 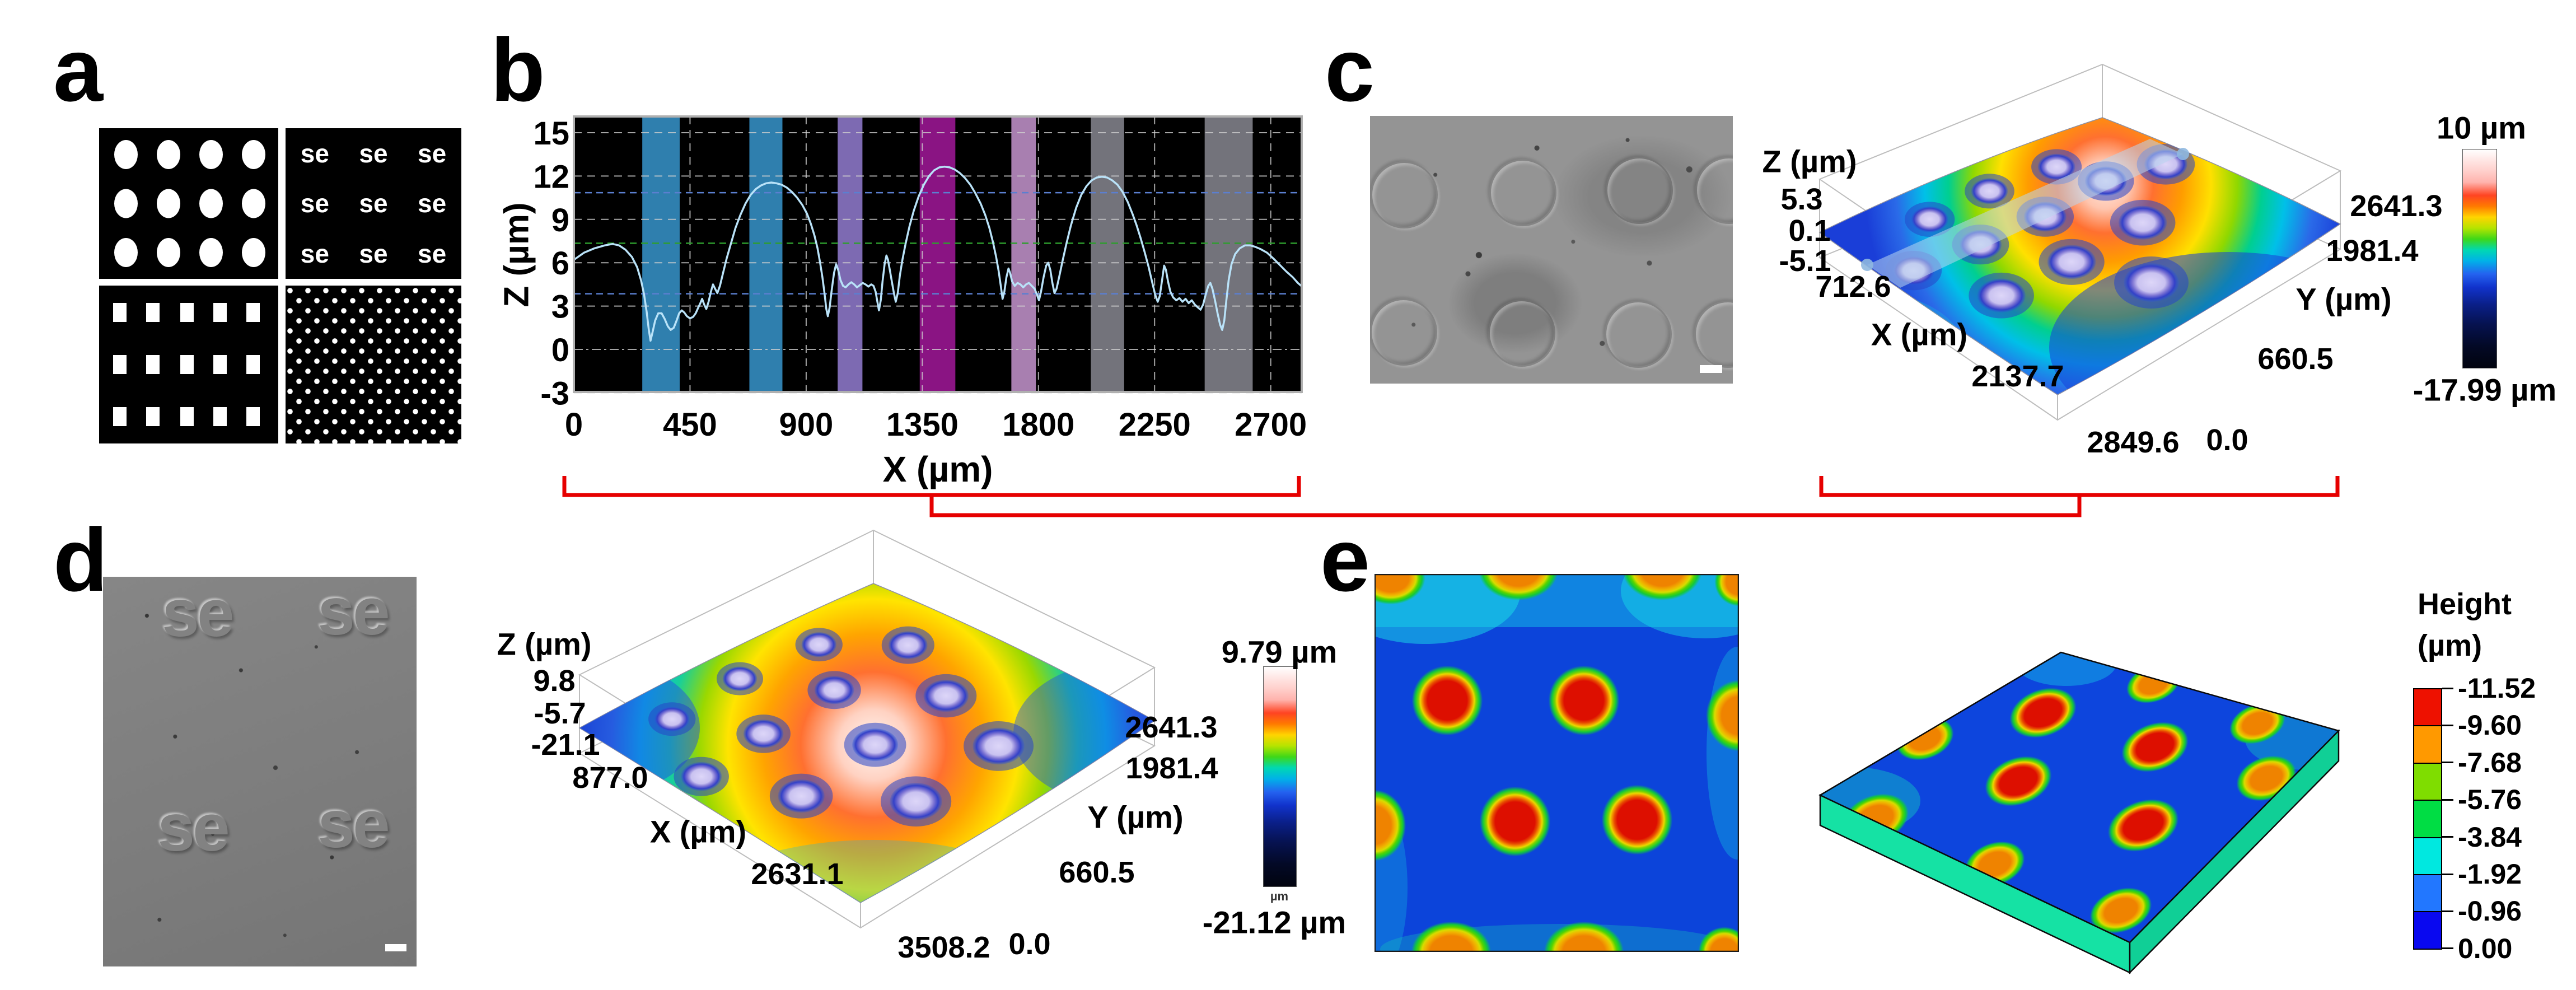 What do you see at coordinates (2079, 813) in the screenshot?
I see `e-simulated-3d-slab` at bounding box center [2079, 813].